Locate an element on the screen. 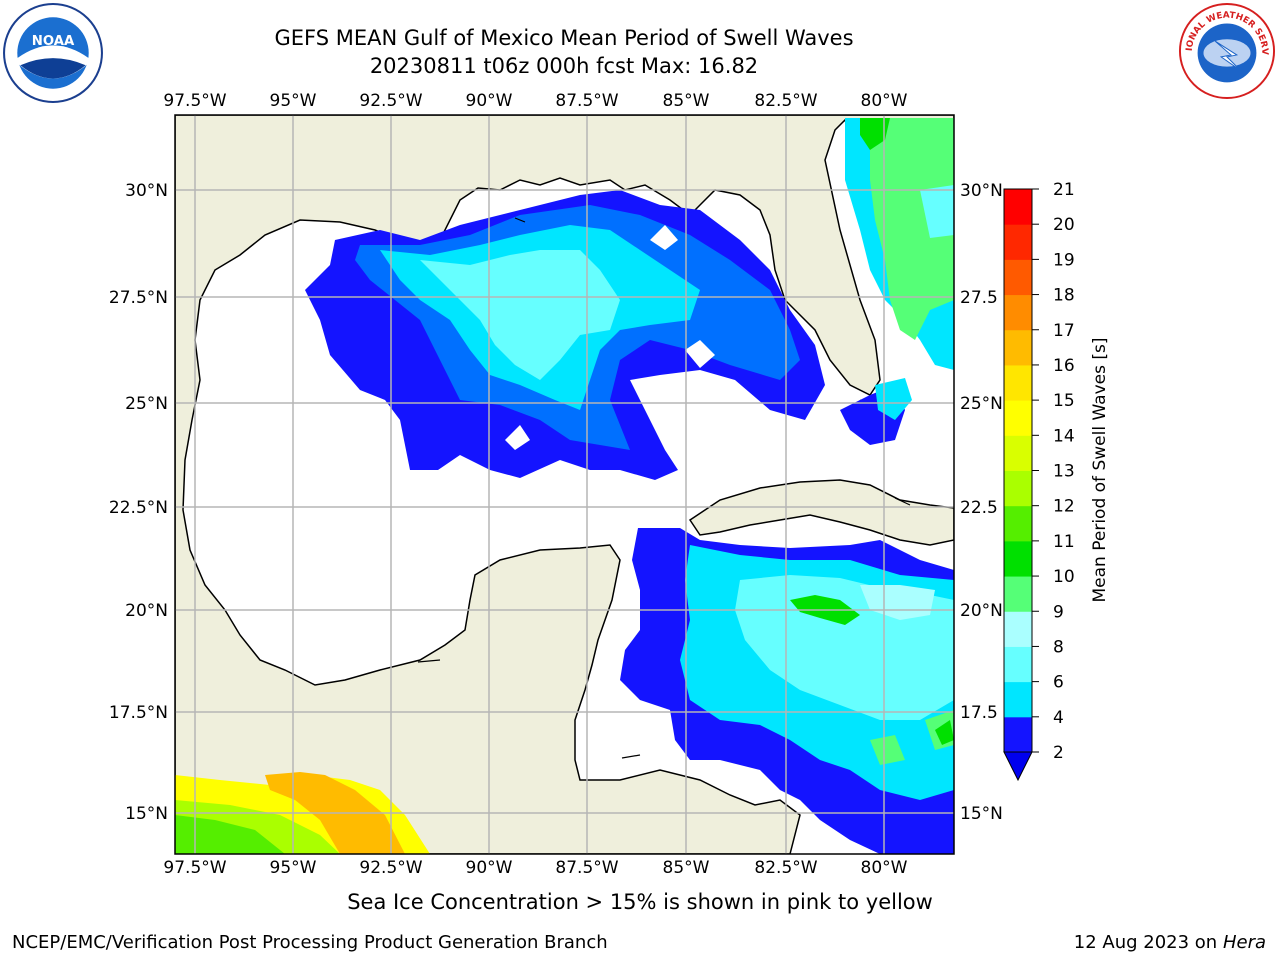 This screenshot has width=1280, height=960. colorbar-tick-label: 4 is located at coordinates (1058, 718).